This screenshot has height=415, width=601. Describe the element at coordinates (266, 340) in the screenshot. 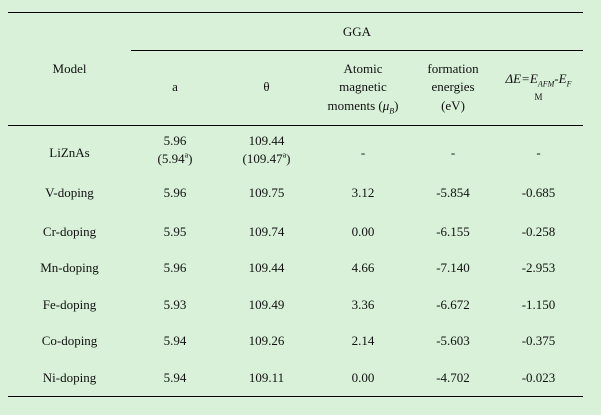

I see `row-theta: 109.26` at that location.